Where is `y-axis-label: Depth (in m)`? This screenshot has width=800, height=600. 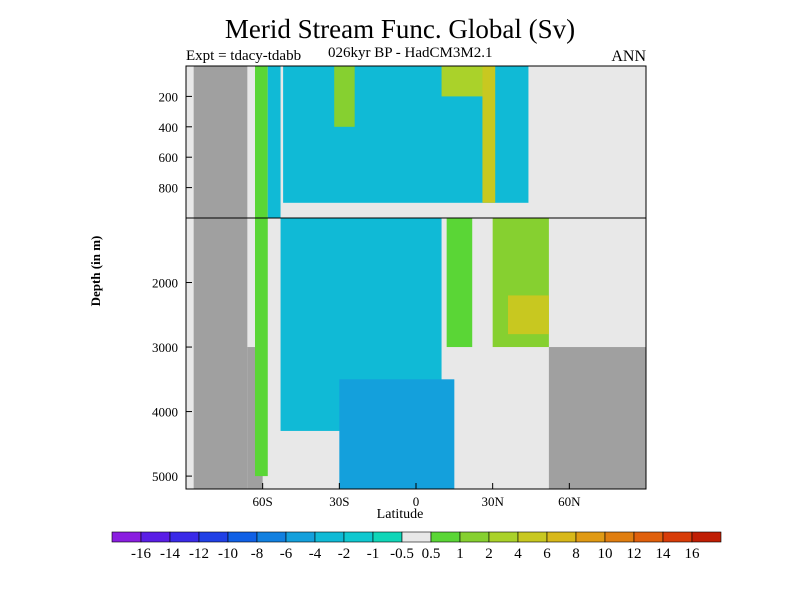
y-axis-label: Depth (in m) is located at coordinates (95, 271).